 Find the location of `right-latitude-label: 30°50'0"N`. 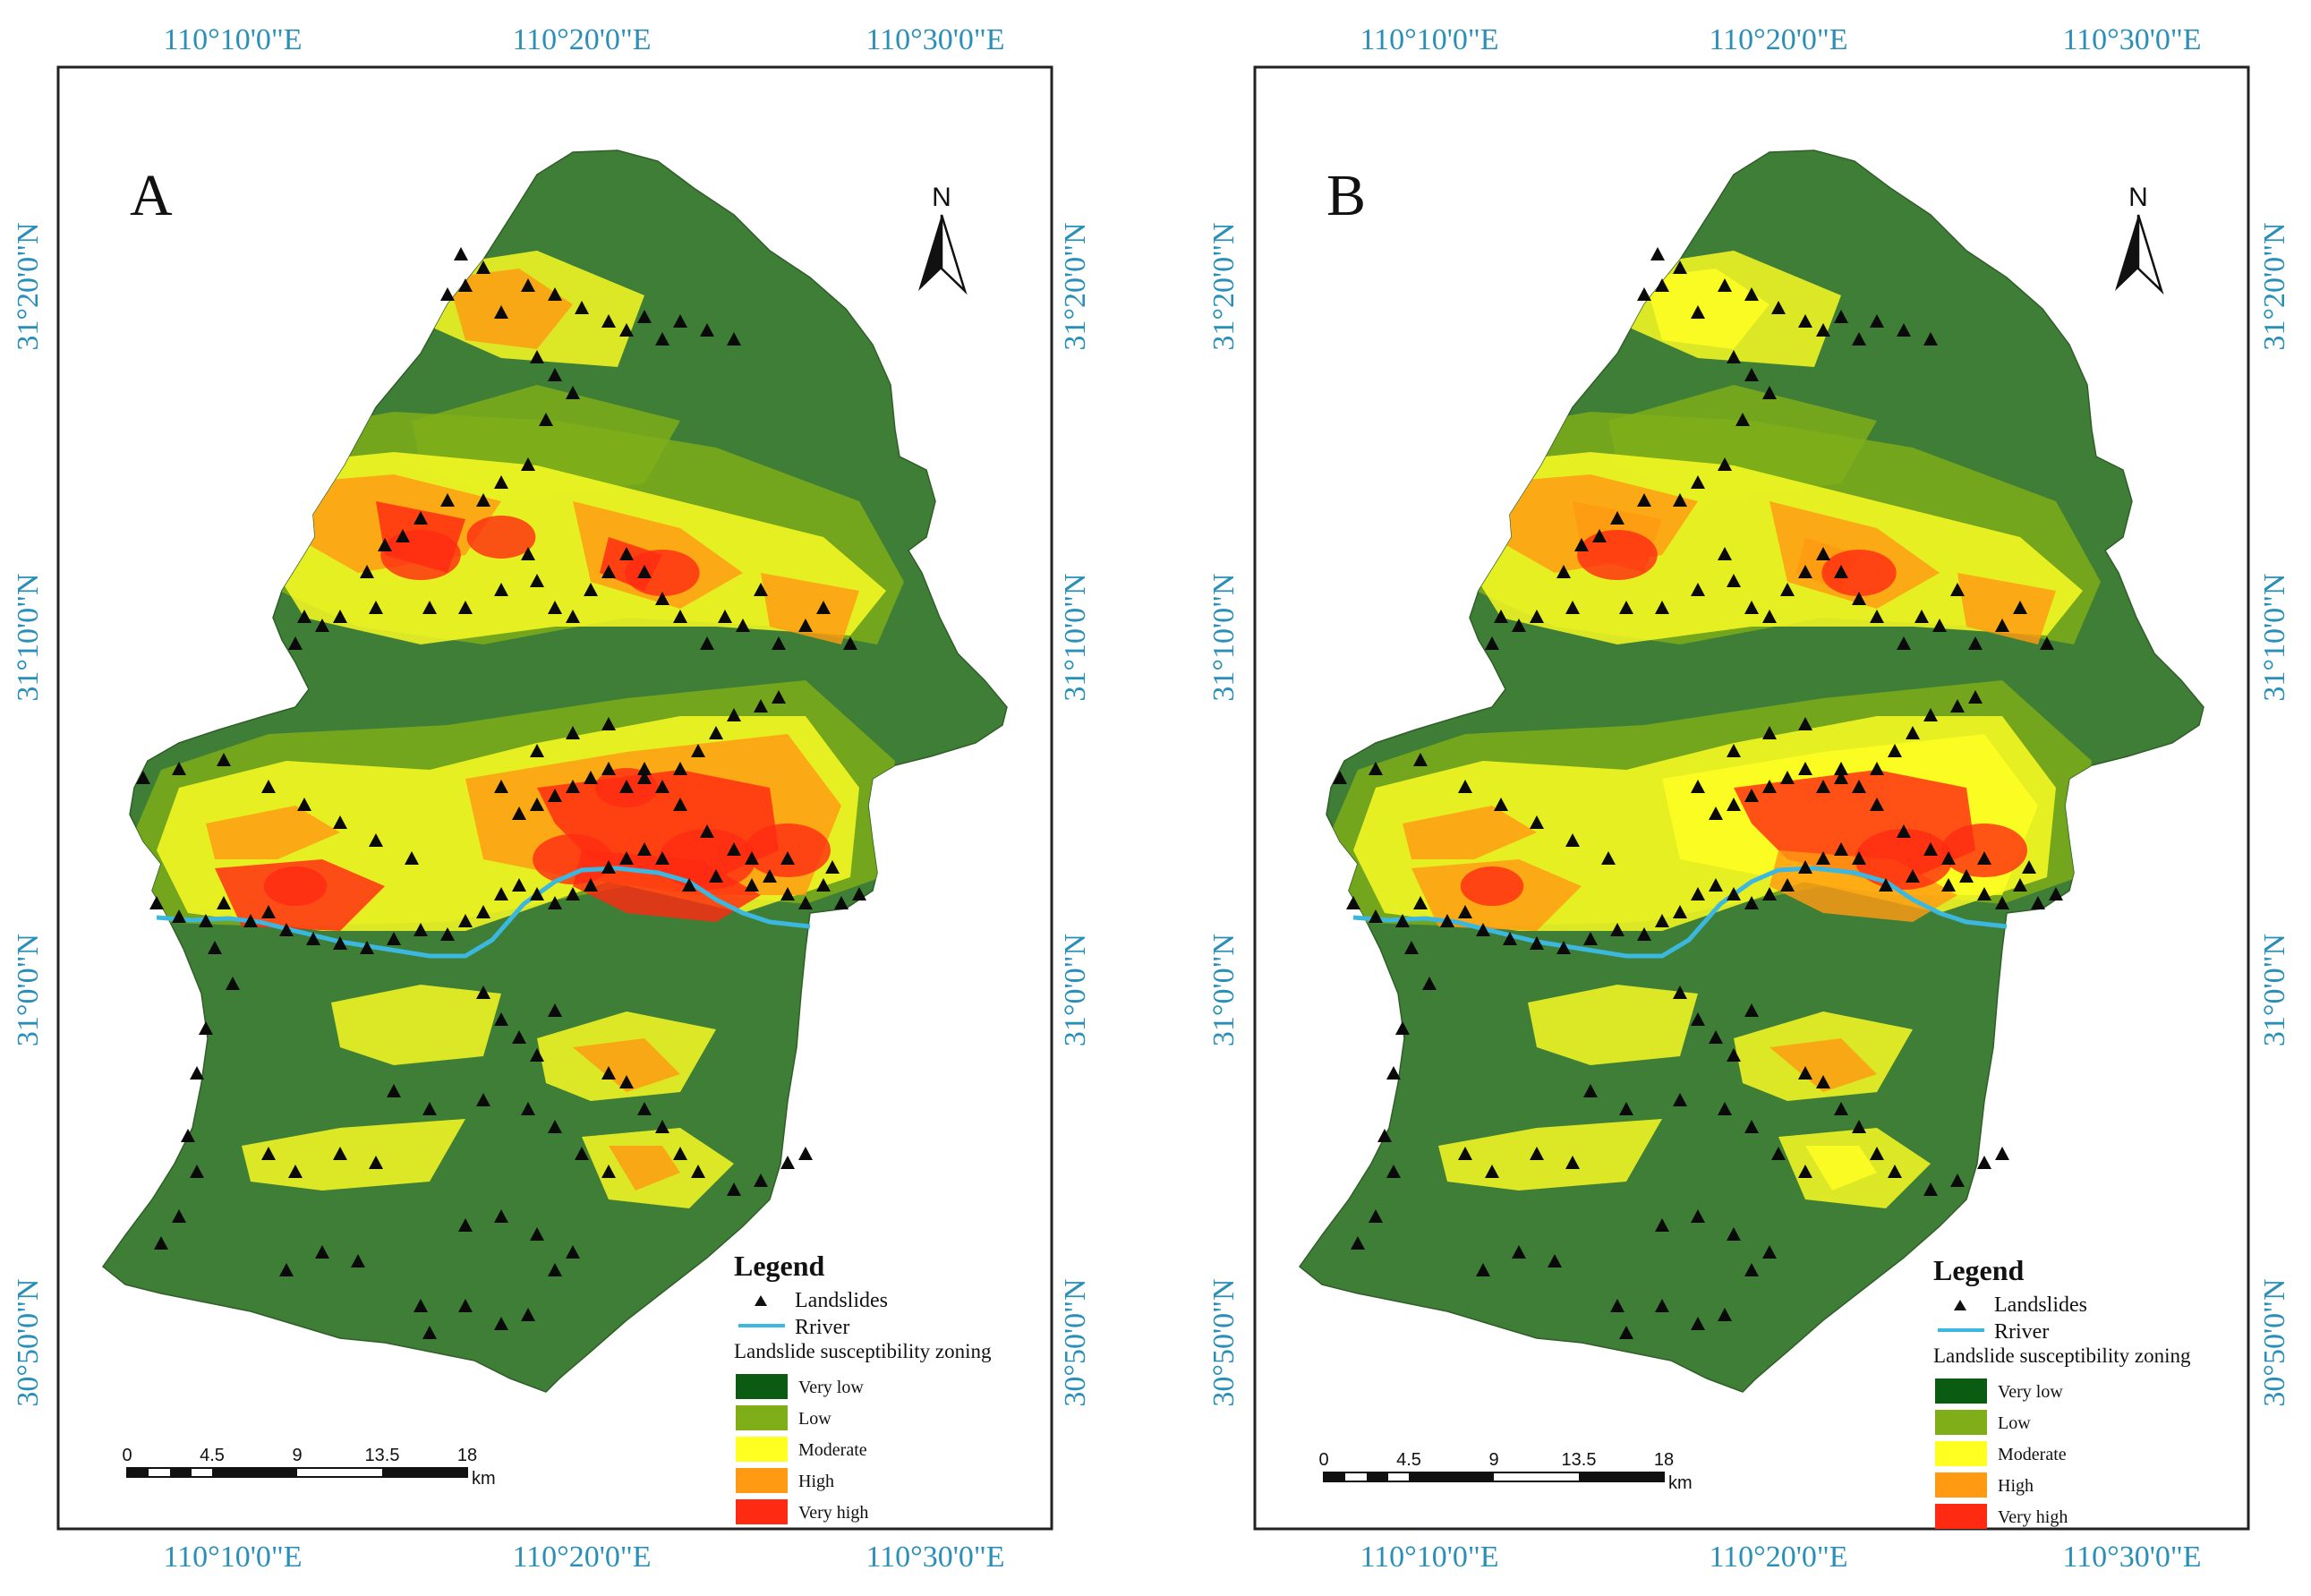

right-latitude-label: 30°50'0"N is located at coordinates (2274, 1342).